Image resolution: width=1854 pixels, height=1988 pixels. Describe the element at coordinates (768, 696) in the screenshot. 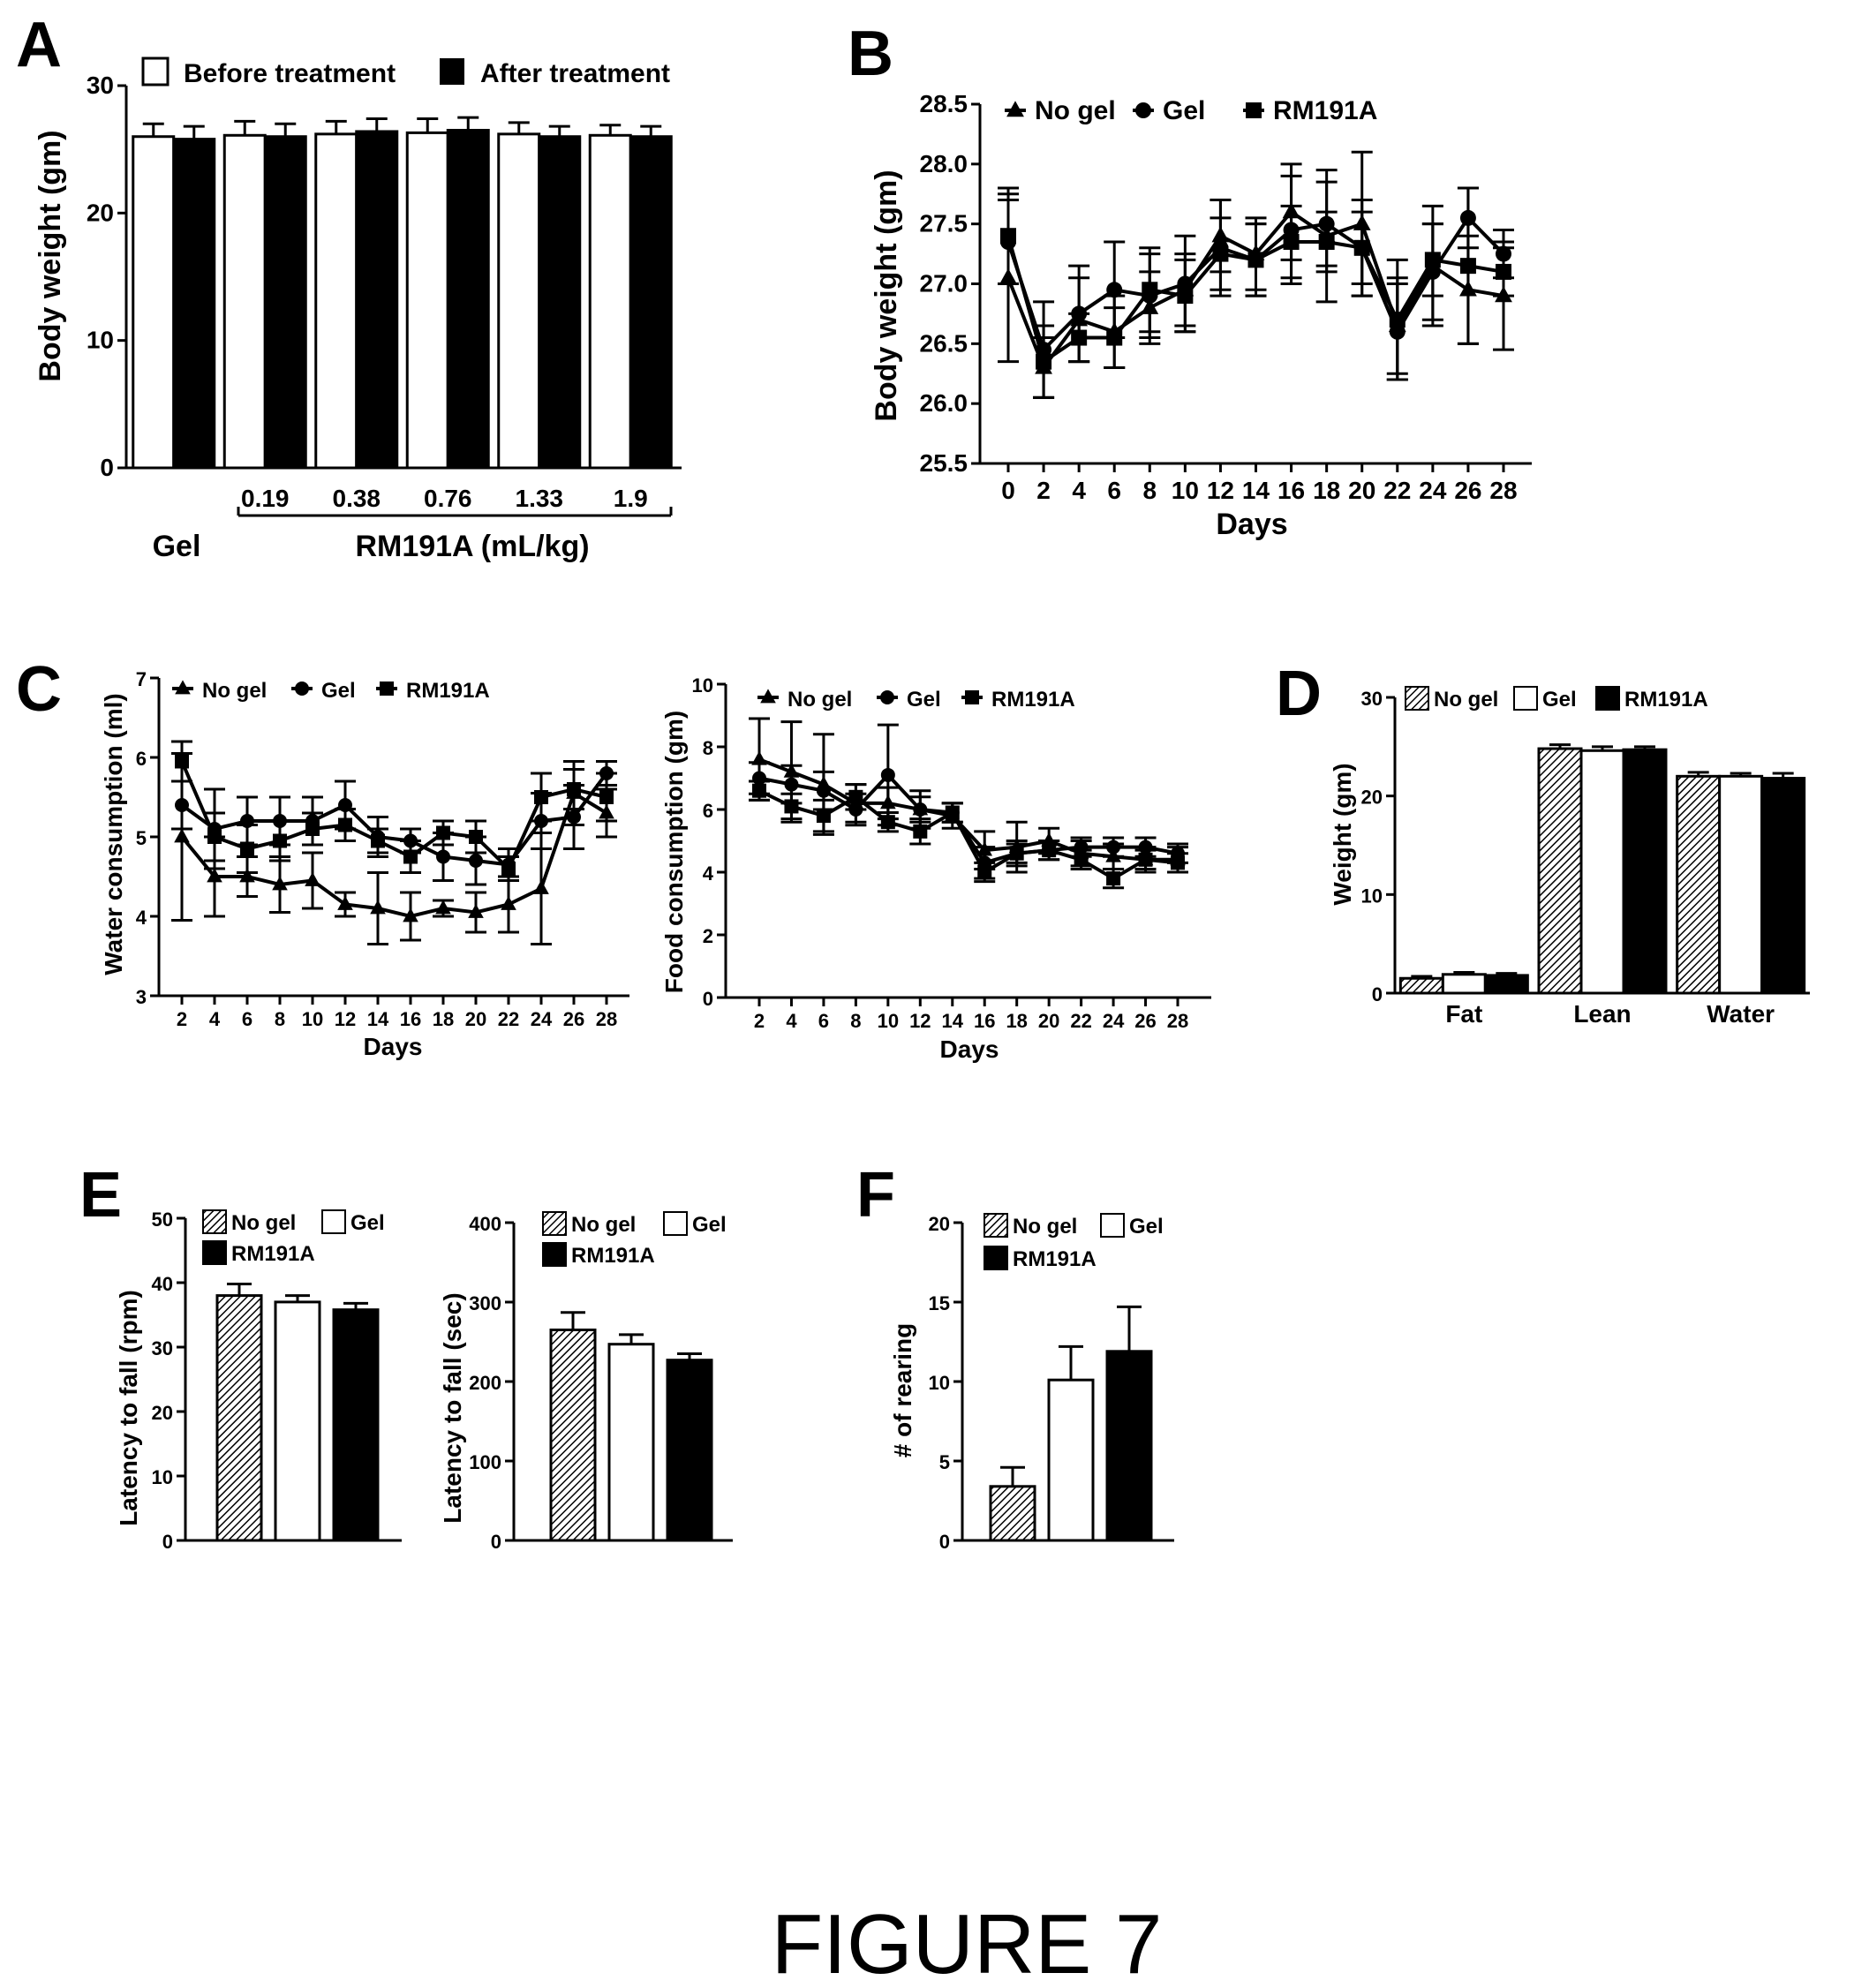

I see `panel-c-food-legend-marker-no-gel` at that location.